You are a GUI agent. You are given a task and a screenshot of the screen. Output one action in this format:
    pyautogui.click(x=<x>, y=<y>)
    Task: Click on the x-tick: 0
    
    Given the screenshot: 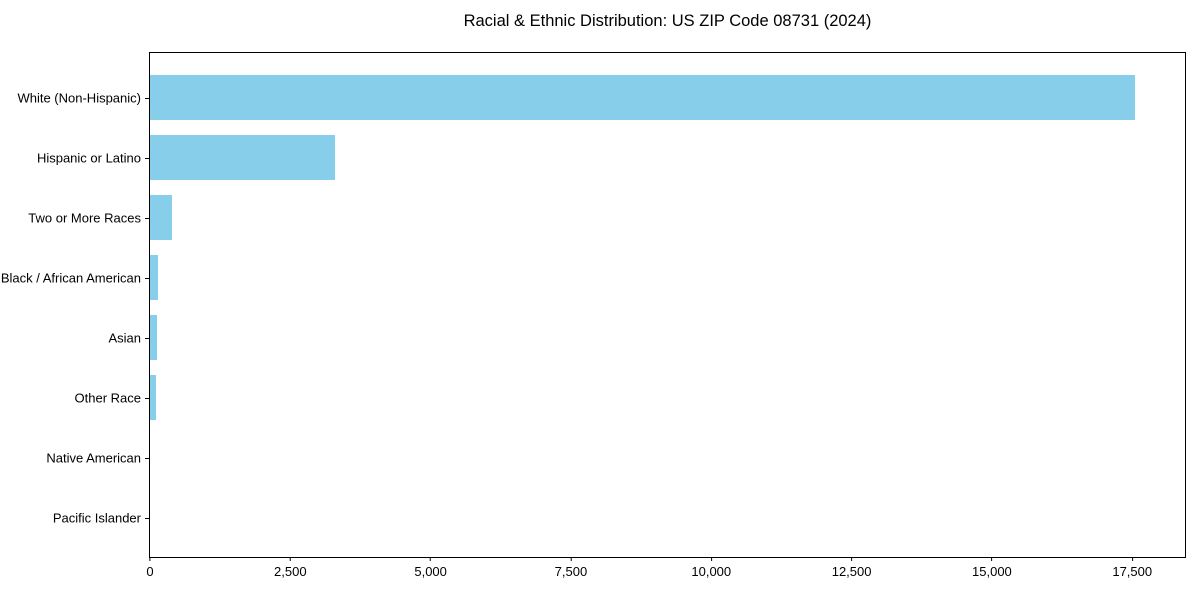 What is the action you would take?
    pyautogui.click(x=150, y=568)
    